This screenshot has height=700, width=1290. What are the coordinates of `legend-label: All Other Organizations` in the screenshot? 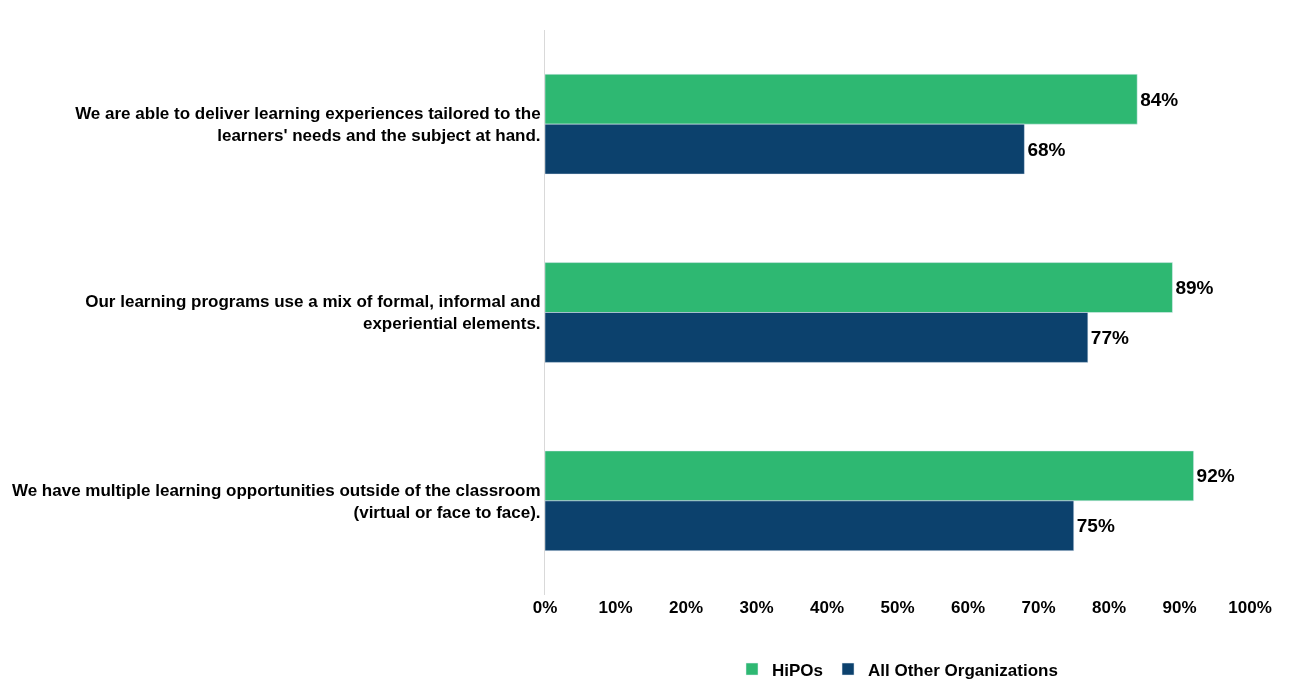 It's located at (963, 670).